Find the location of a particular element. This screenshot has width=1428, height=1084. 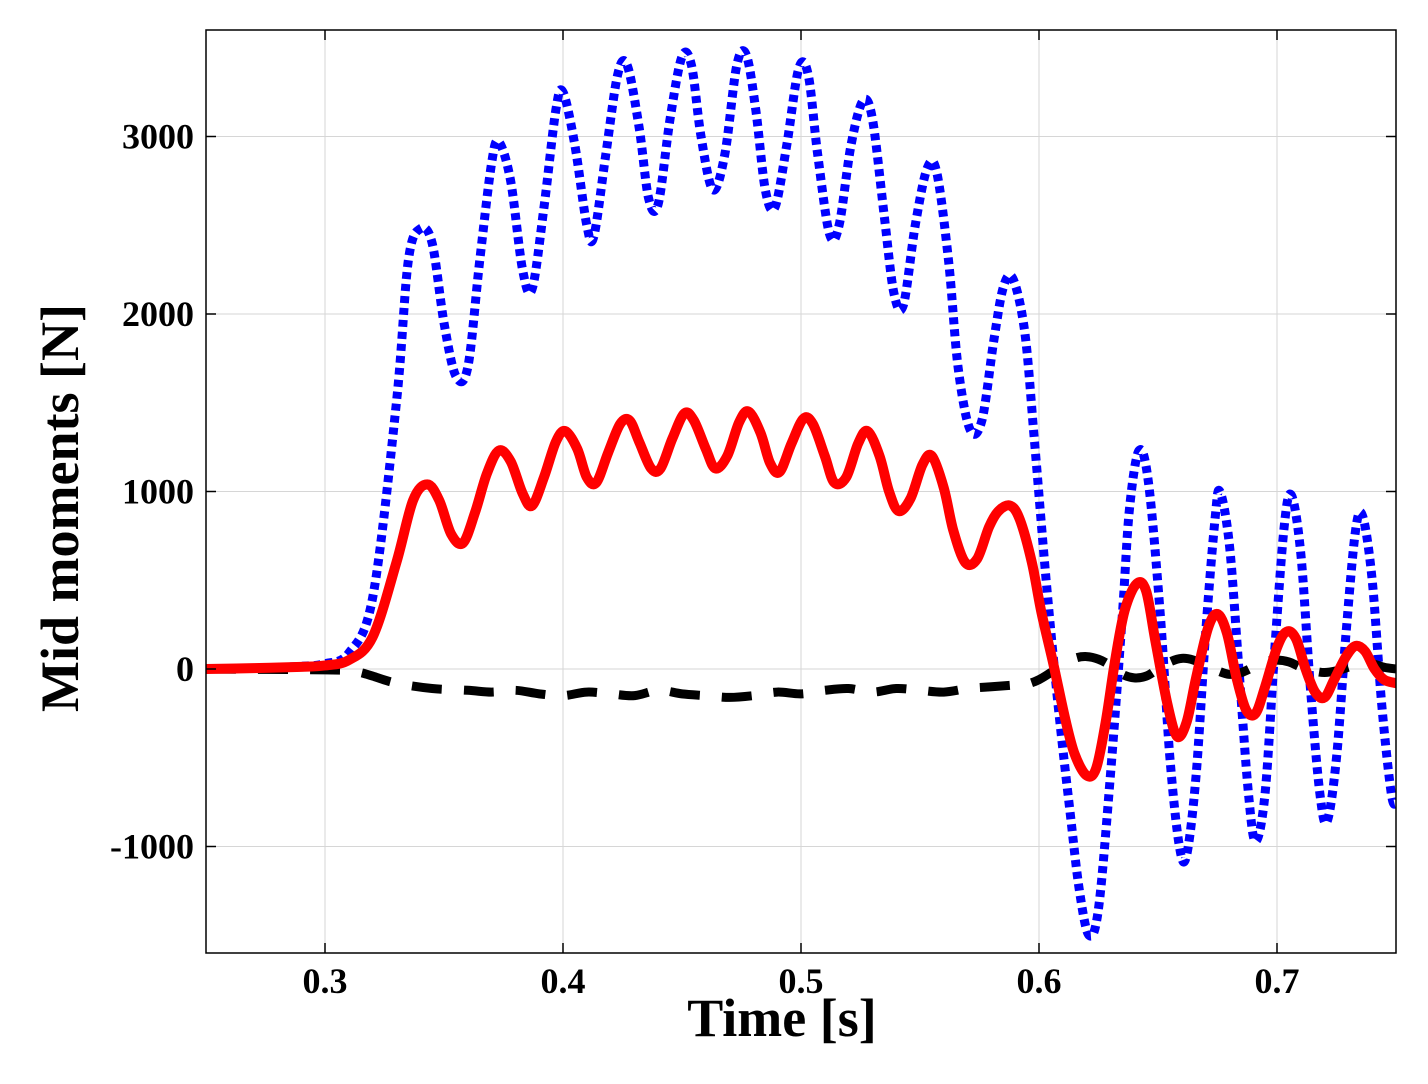

x-tick-label: 0.5 is located at coordinates (801, 981).